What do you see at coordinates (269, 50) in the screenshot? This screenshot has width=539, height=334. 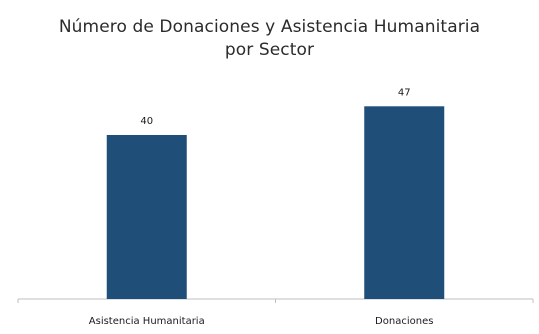 I see `chart-title-line-2: por Sector` at bounding box center [269, 50].